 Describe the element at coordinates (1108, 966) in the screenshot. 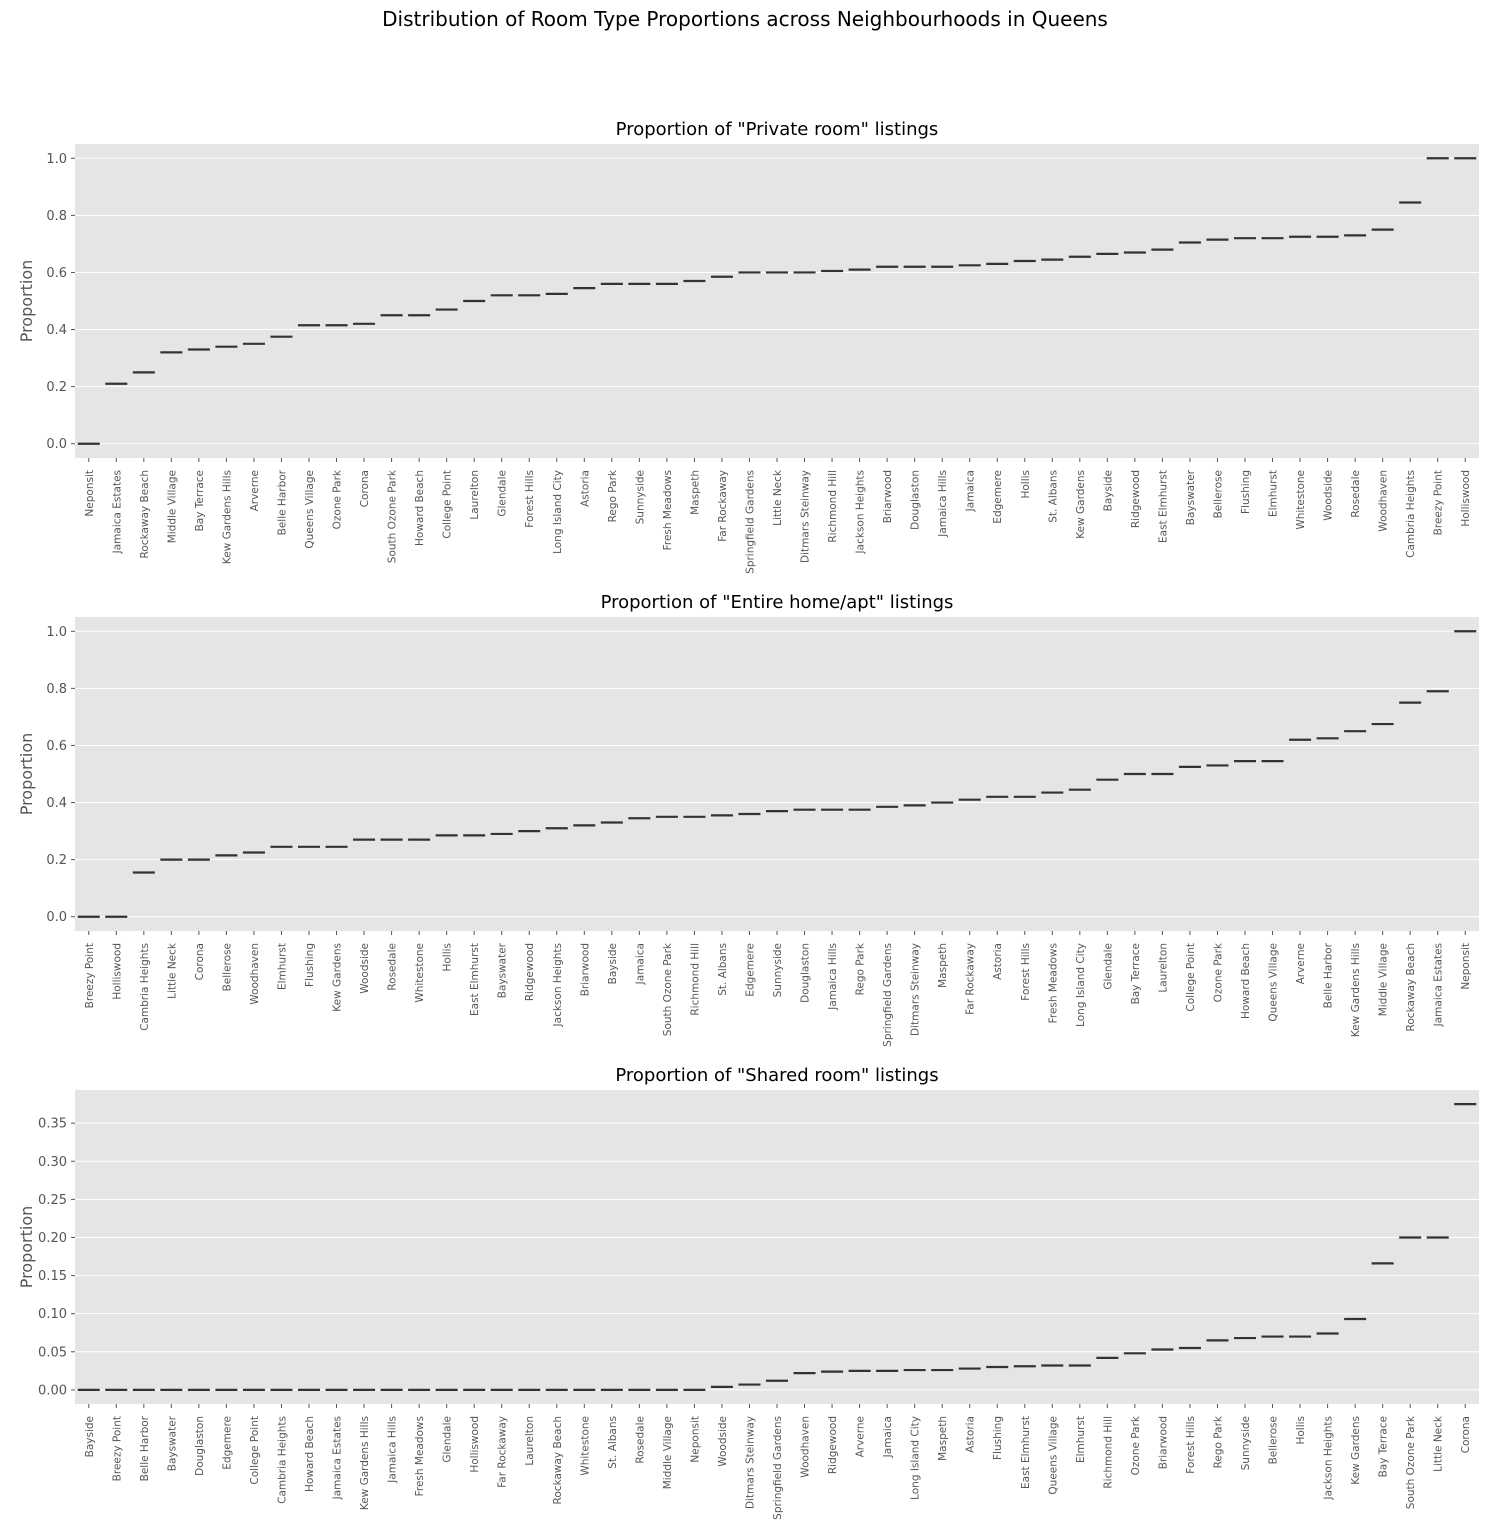

I see `x-tick-label: Glendale` at that location.